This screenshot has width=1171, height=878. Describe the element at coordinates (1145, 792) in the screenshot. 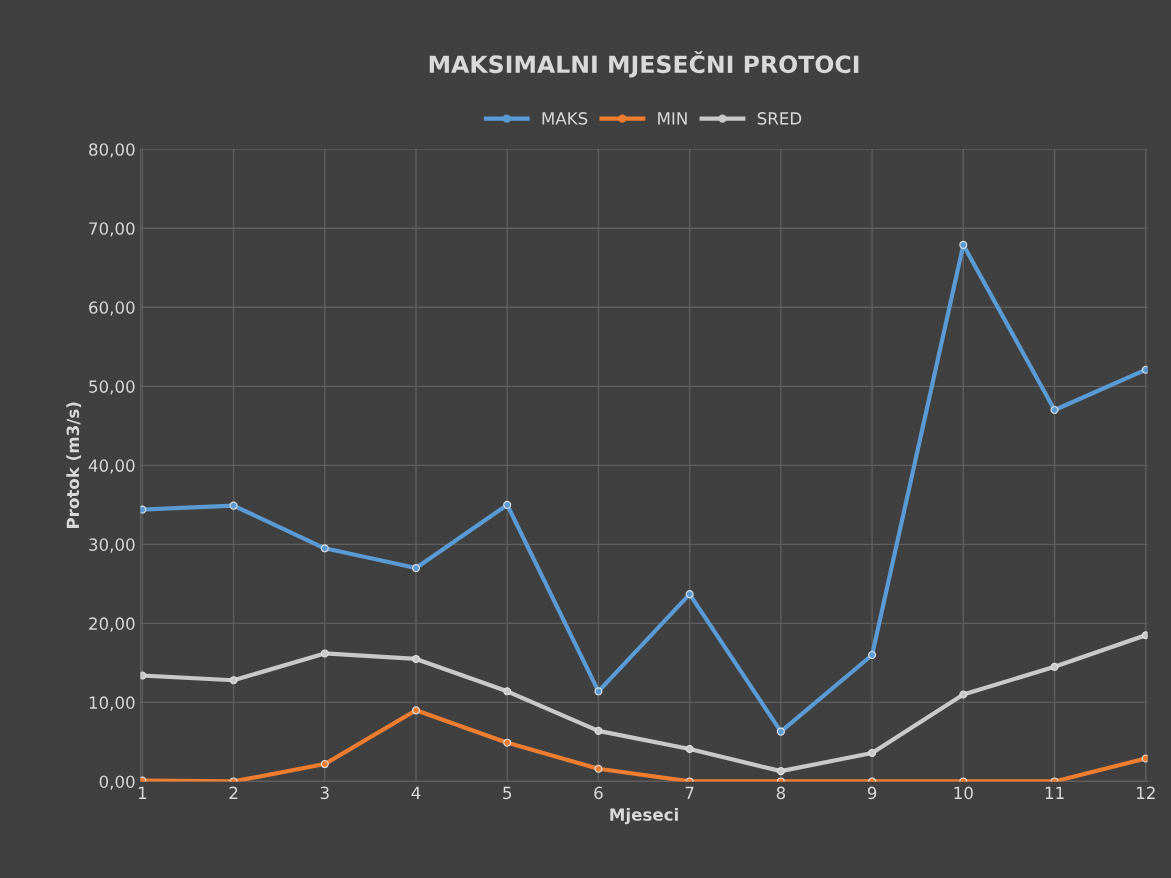

I see `x-tick-label: 12` at that location.